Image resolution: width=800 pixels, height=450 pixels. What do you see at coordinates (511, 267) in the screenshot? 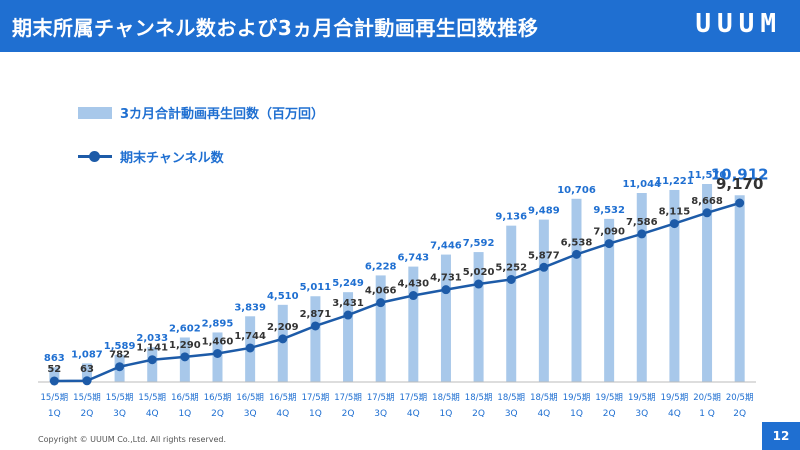
I see `line-value-label: 5,252` at bounding box center [511, 267].